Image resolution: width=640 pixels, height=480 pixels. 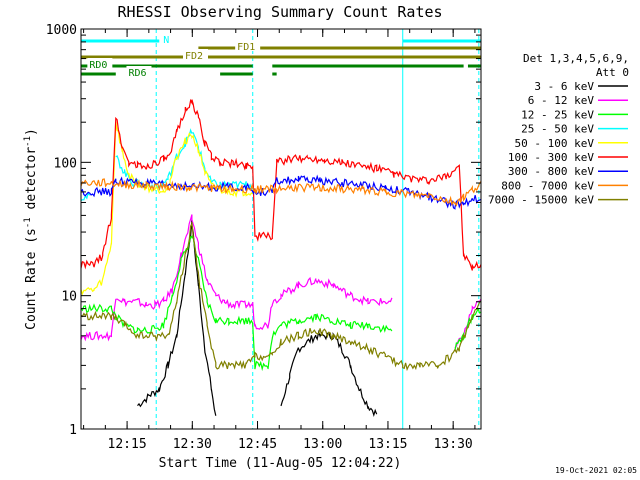 I want to click on status-bar-label: N, so click(x=166, y=40).